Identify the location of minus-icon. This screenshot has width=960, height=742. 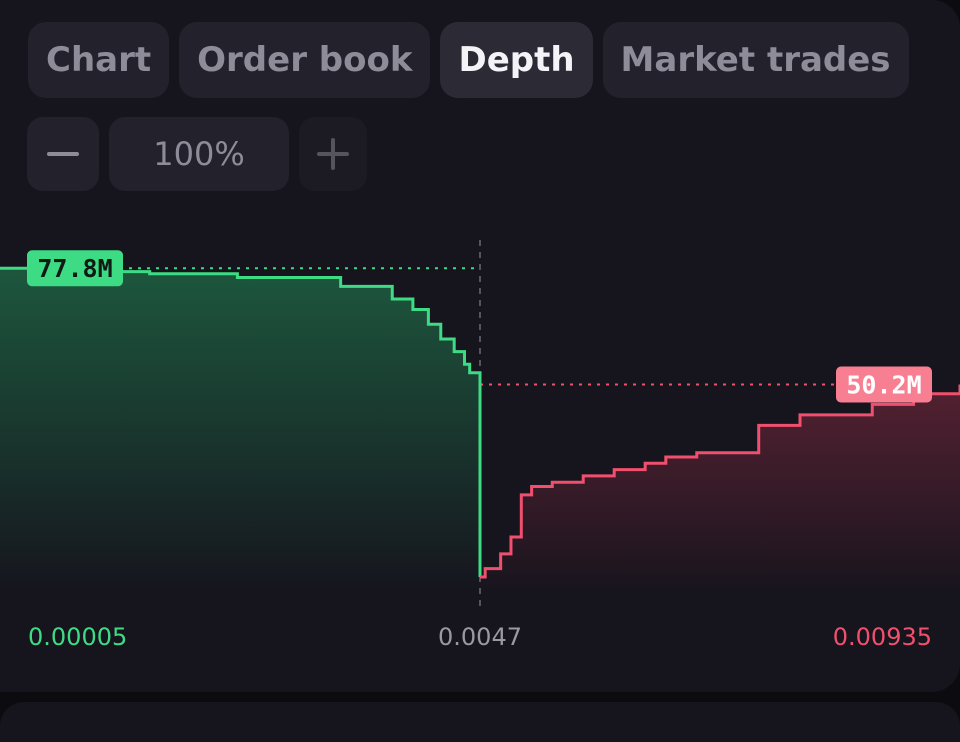
(63, 154).